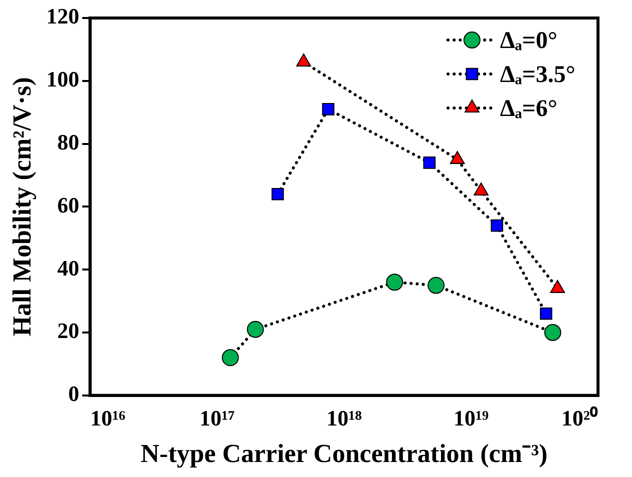 The height and width of the screenshot is (477, 632). What do you see at coordinates (68, 141) in the screenshot?
I see `y-tick-label: 80` at bounding box center [68, 141].